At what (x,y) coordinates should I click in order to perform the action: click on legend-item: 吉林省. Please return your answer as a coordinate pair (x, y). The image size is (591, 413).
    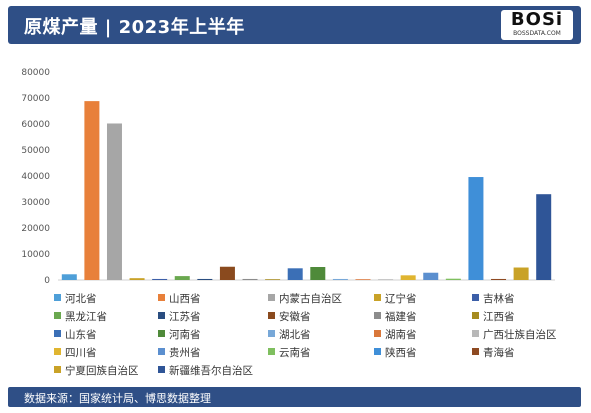
    Looking at the image, I should click on (493, 298).